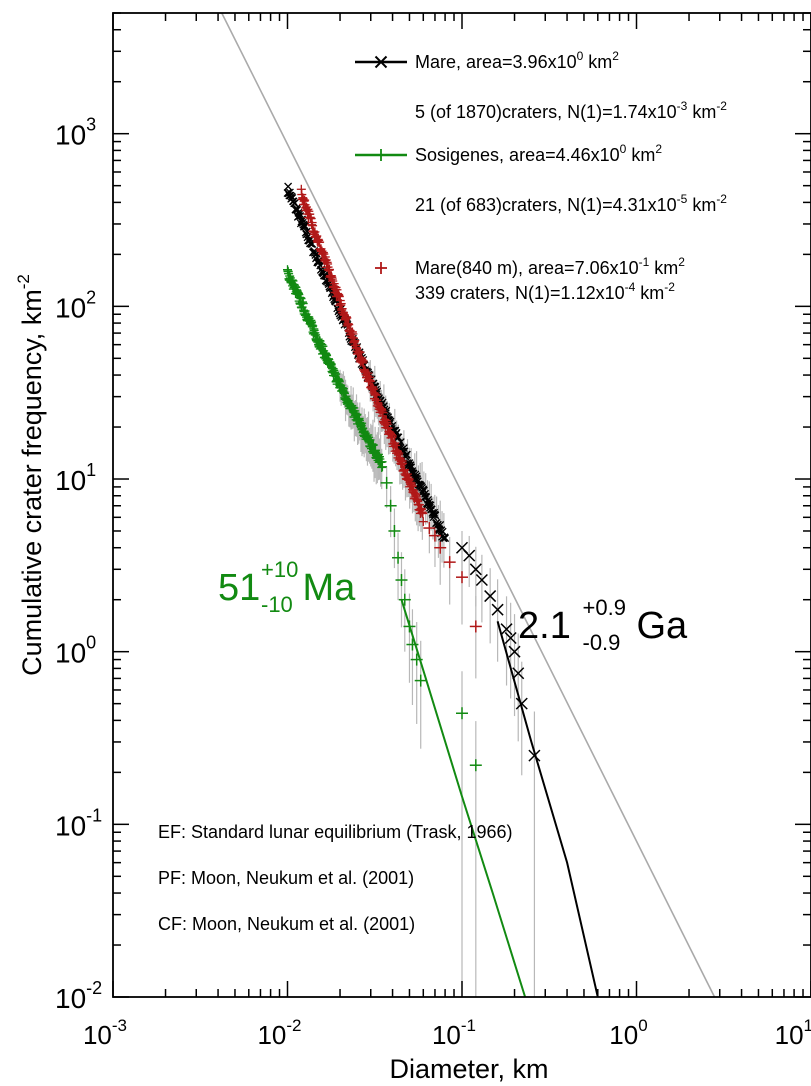 The height and width of the screenshot is (1086, 811). What do you see at coordinates (287, 587) in the screenshot?
I see `green-age-annotation: 51 +10 -10 Ma` at bounding box center [287, 587].